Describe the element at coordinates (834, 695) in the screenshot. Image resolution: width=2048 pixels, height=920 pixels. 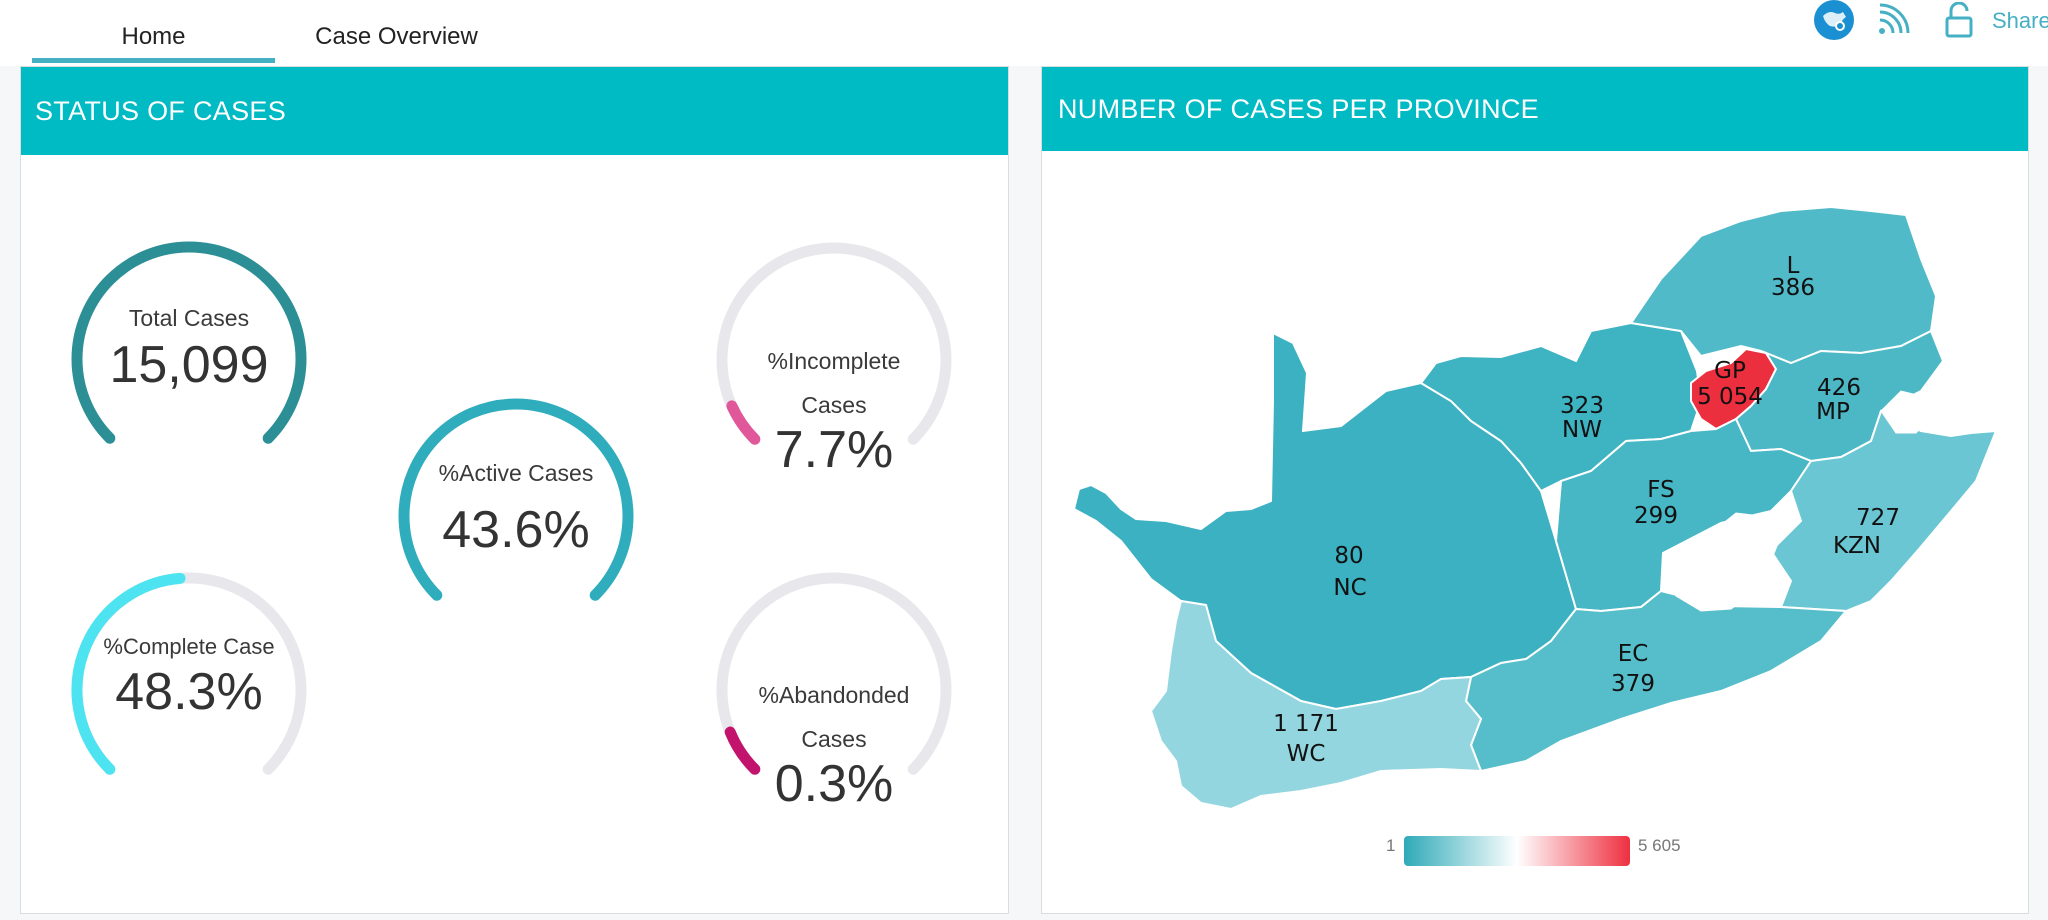
I see `abandoned-cases-label: %Abandonded` at that location.